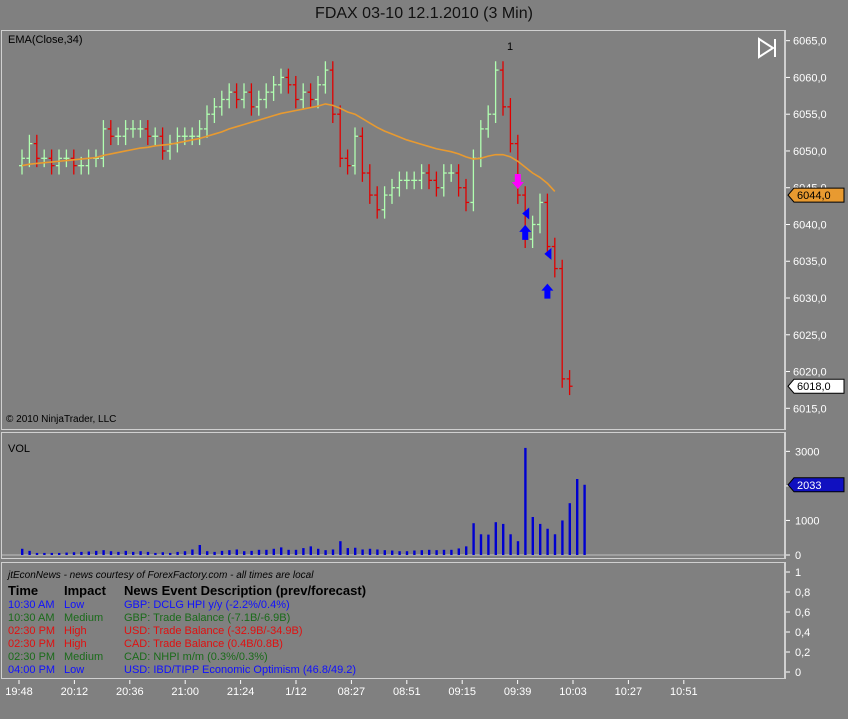 The width and height of the screenshot is (848, 719). Describe the element at coordinates (810, 409) in the screenshot. I see `price-tick-label: 6015,0` at that location.